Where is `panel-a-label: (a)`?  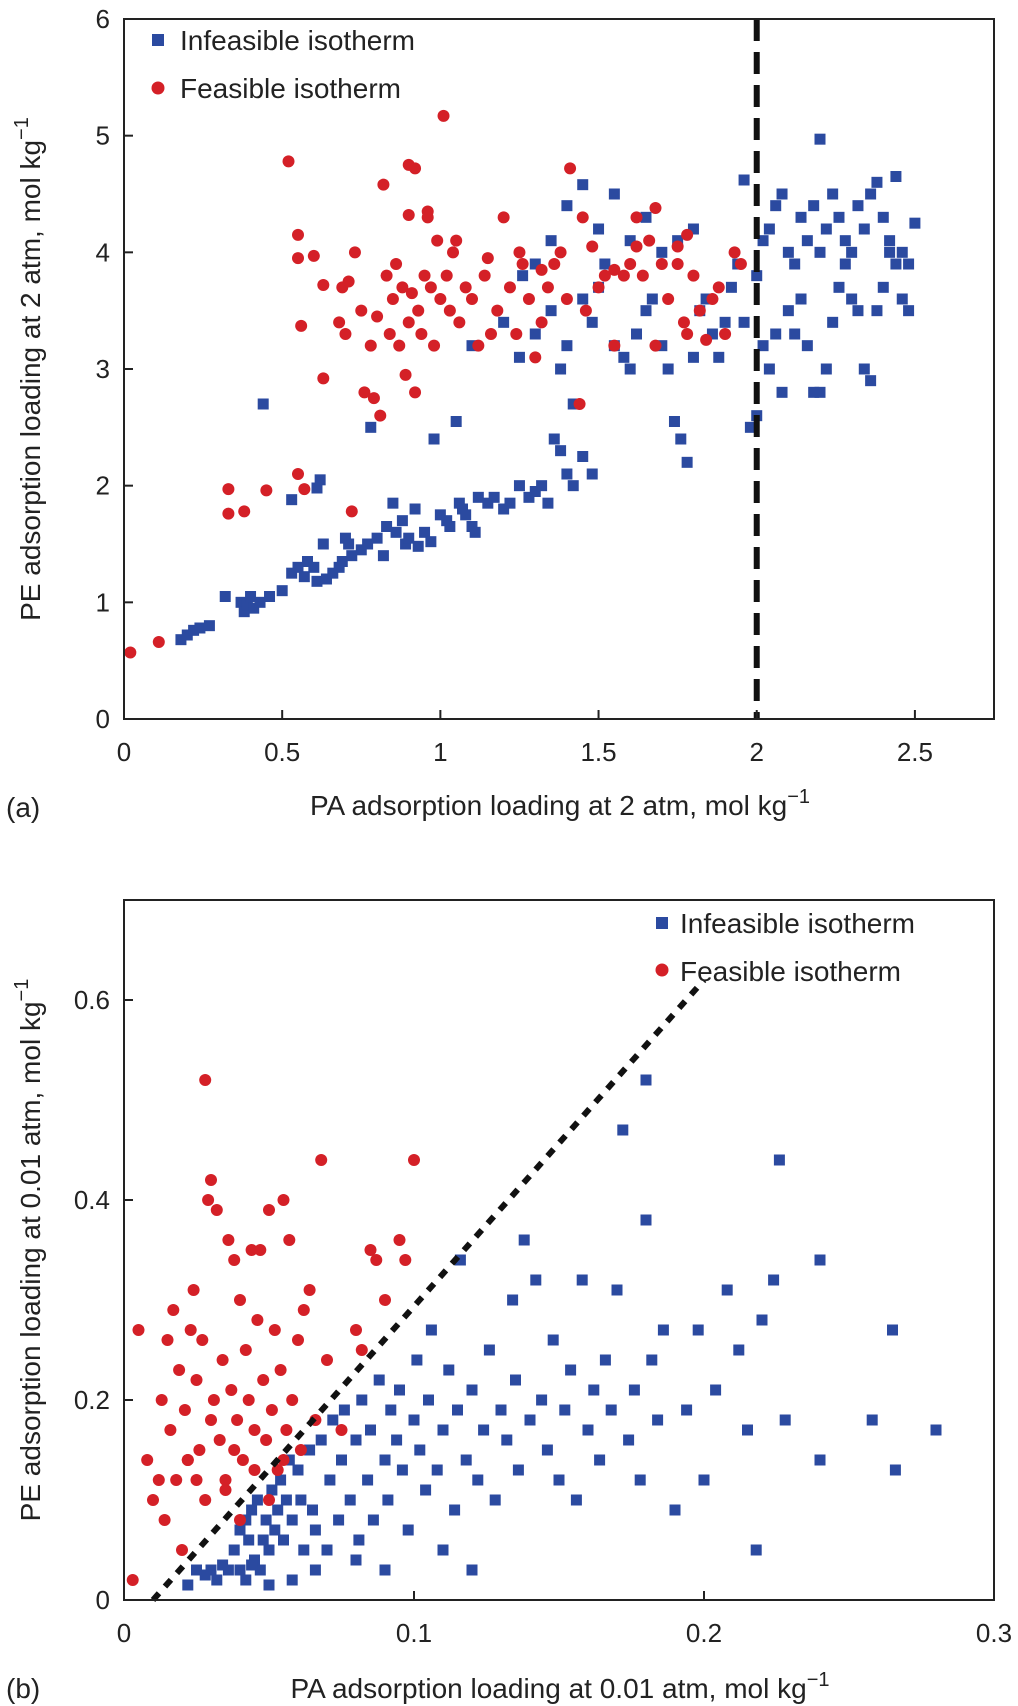 panel-a-label: (a) is located at coordinates (23, 807).